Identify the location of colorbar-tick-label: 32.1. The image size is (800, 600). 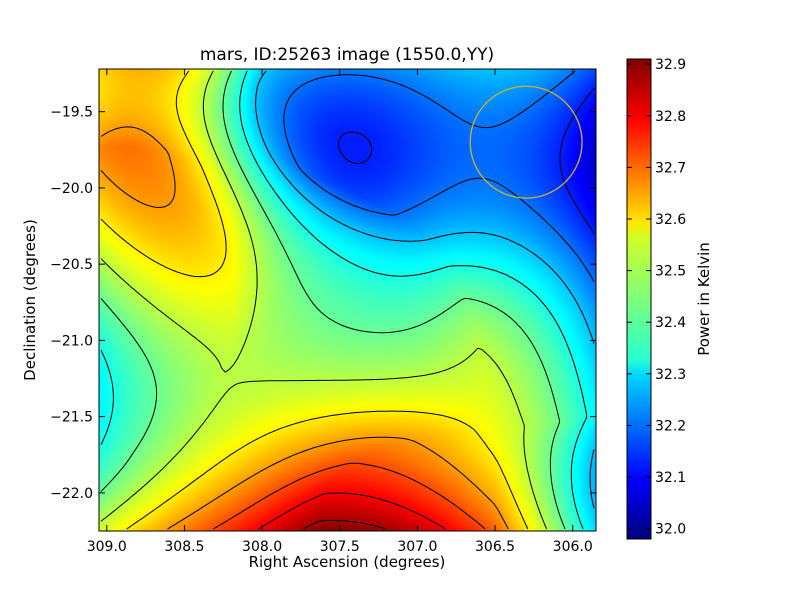
(670, 478).